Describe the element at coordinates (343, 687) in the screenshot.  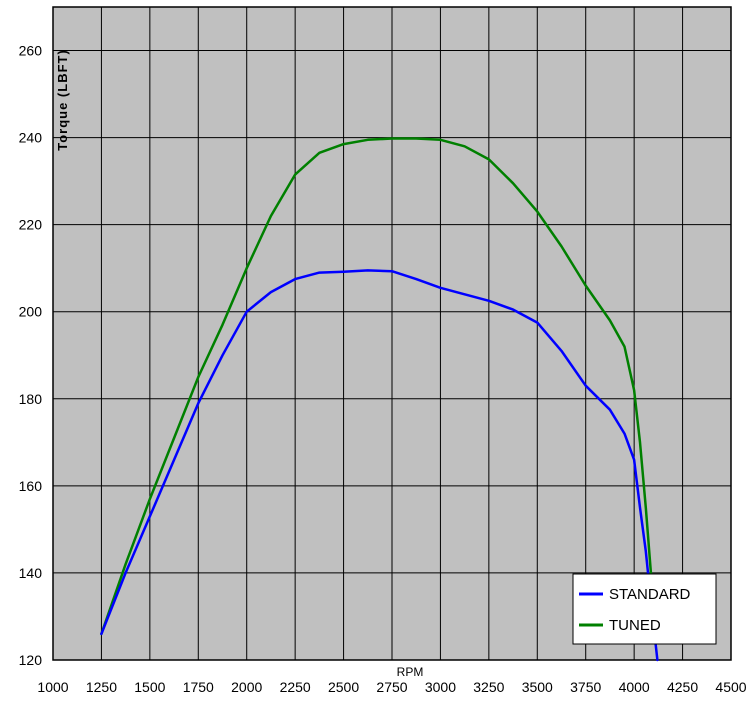
I see `x-tick-label: 2500` at that location.